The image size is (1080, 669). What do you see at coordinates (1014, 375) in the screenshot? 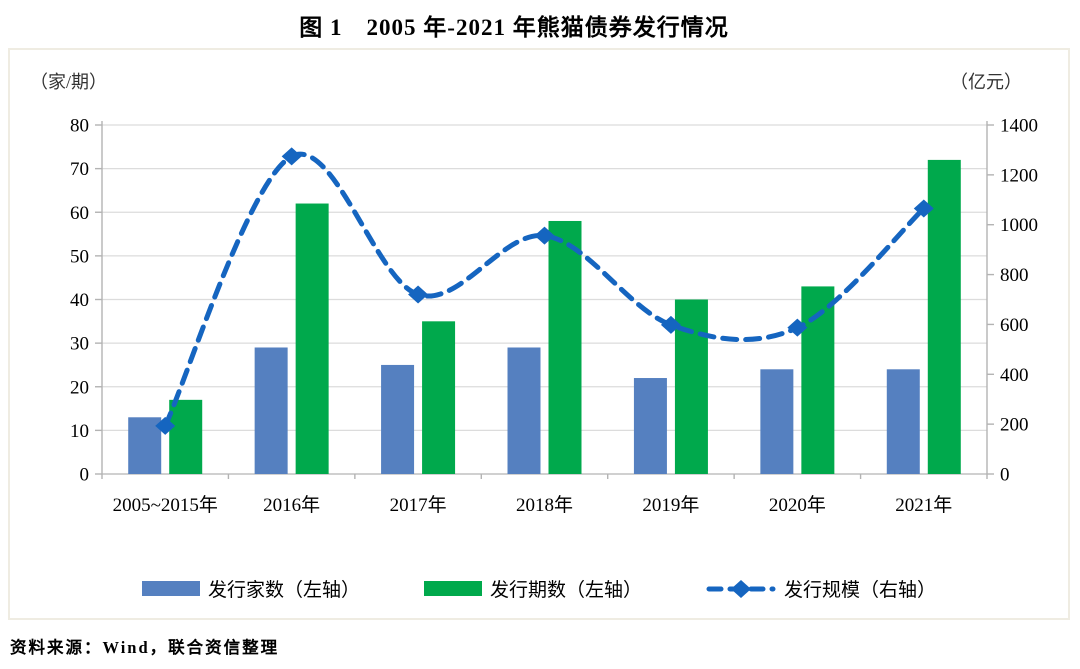
I see `right-axis-tick-label: 400` at bounding box center [1014, 375].